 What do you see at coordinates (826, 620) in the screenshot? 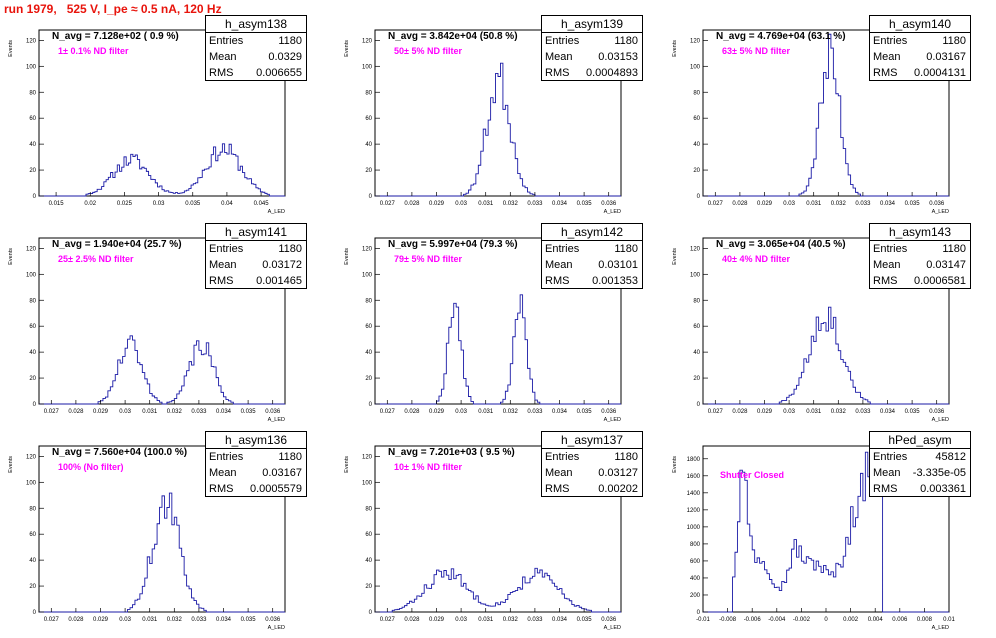
I see `x-tick-label: 0` at bounding box center [826, 620].